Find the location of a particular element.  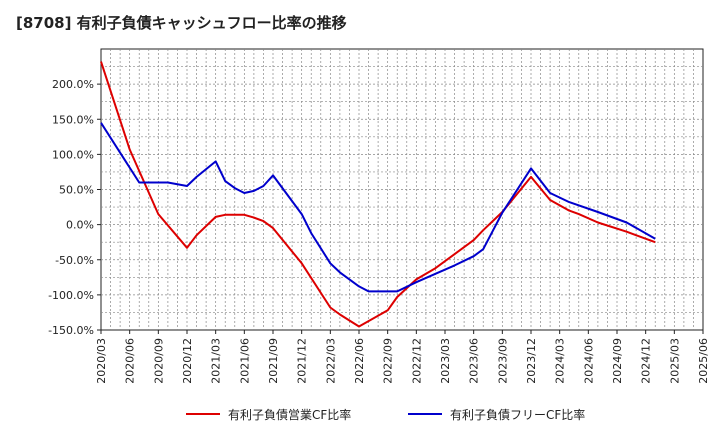

y-tick-label: -50.0% is located at coordinates (74, 260).